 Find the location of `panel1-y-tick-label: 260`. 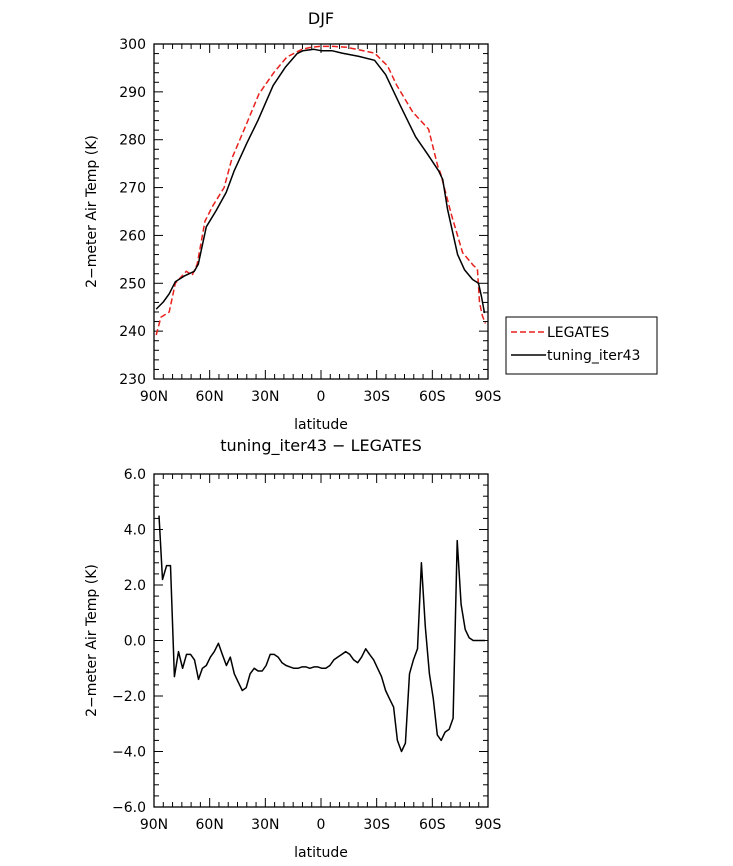

panel1-y-tick-label: 260 is located at coordinates (132, 236).